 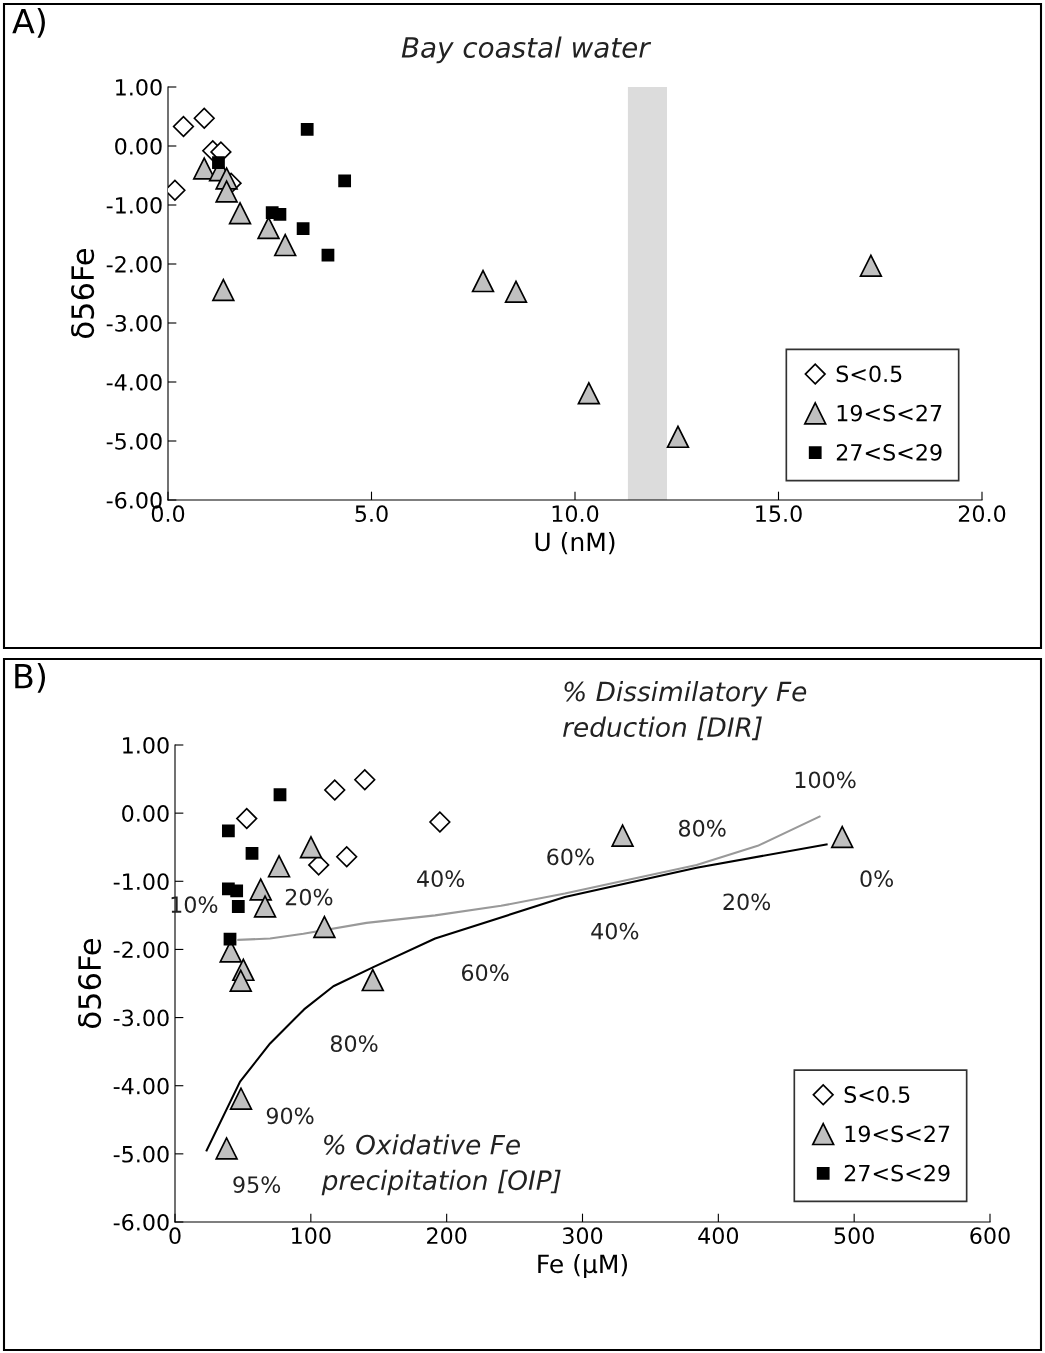 What do you see at coordinates (825, 780) in the screenshot?
I see `annotation: 100%` at bounding box center [825, 780].